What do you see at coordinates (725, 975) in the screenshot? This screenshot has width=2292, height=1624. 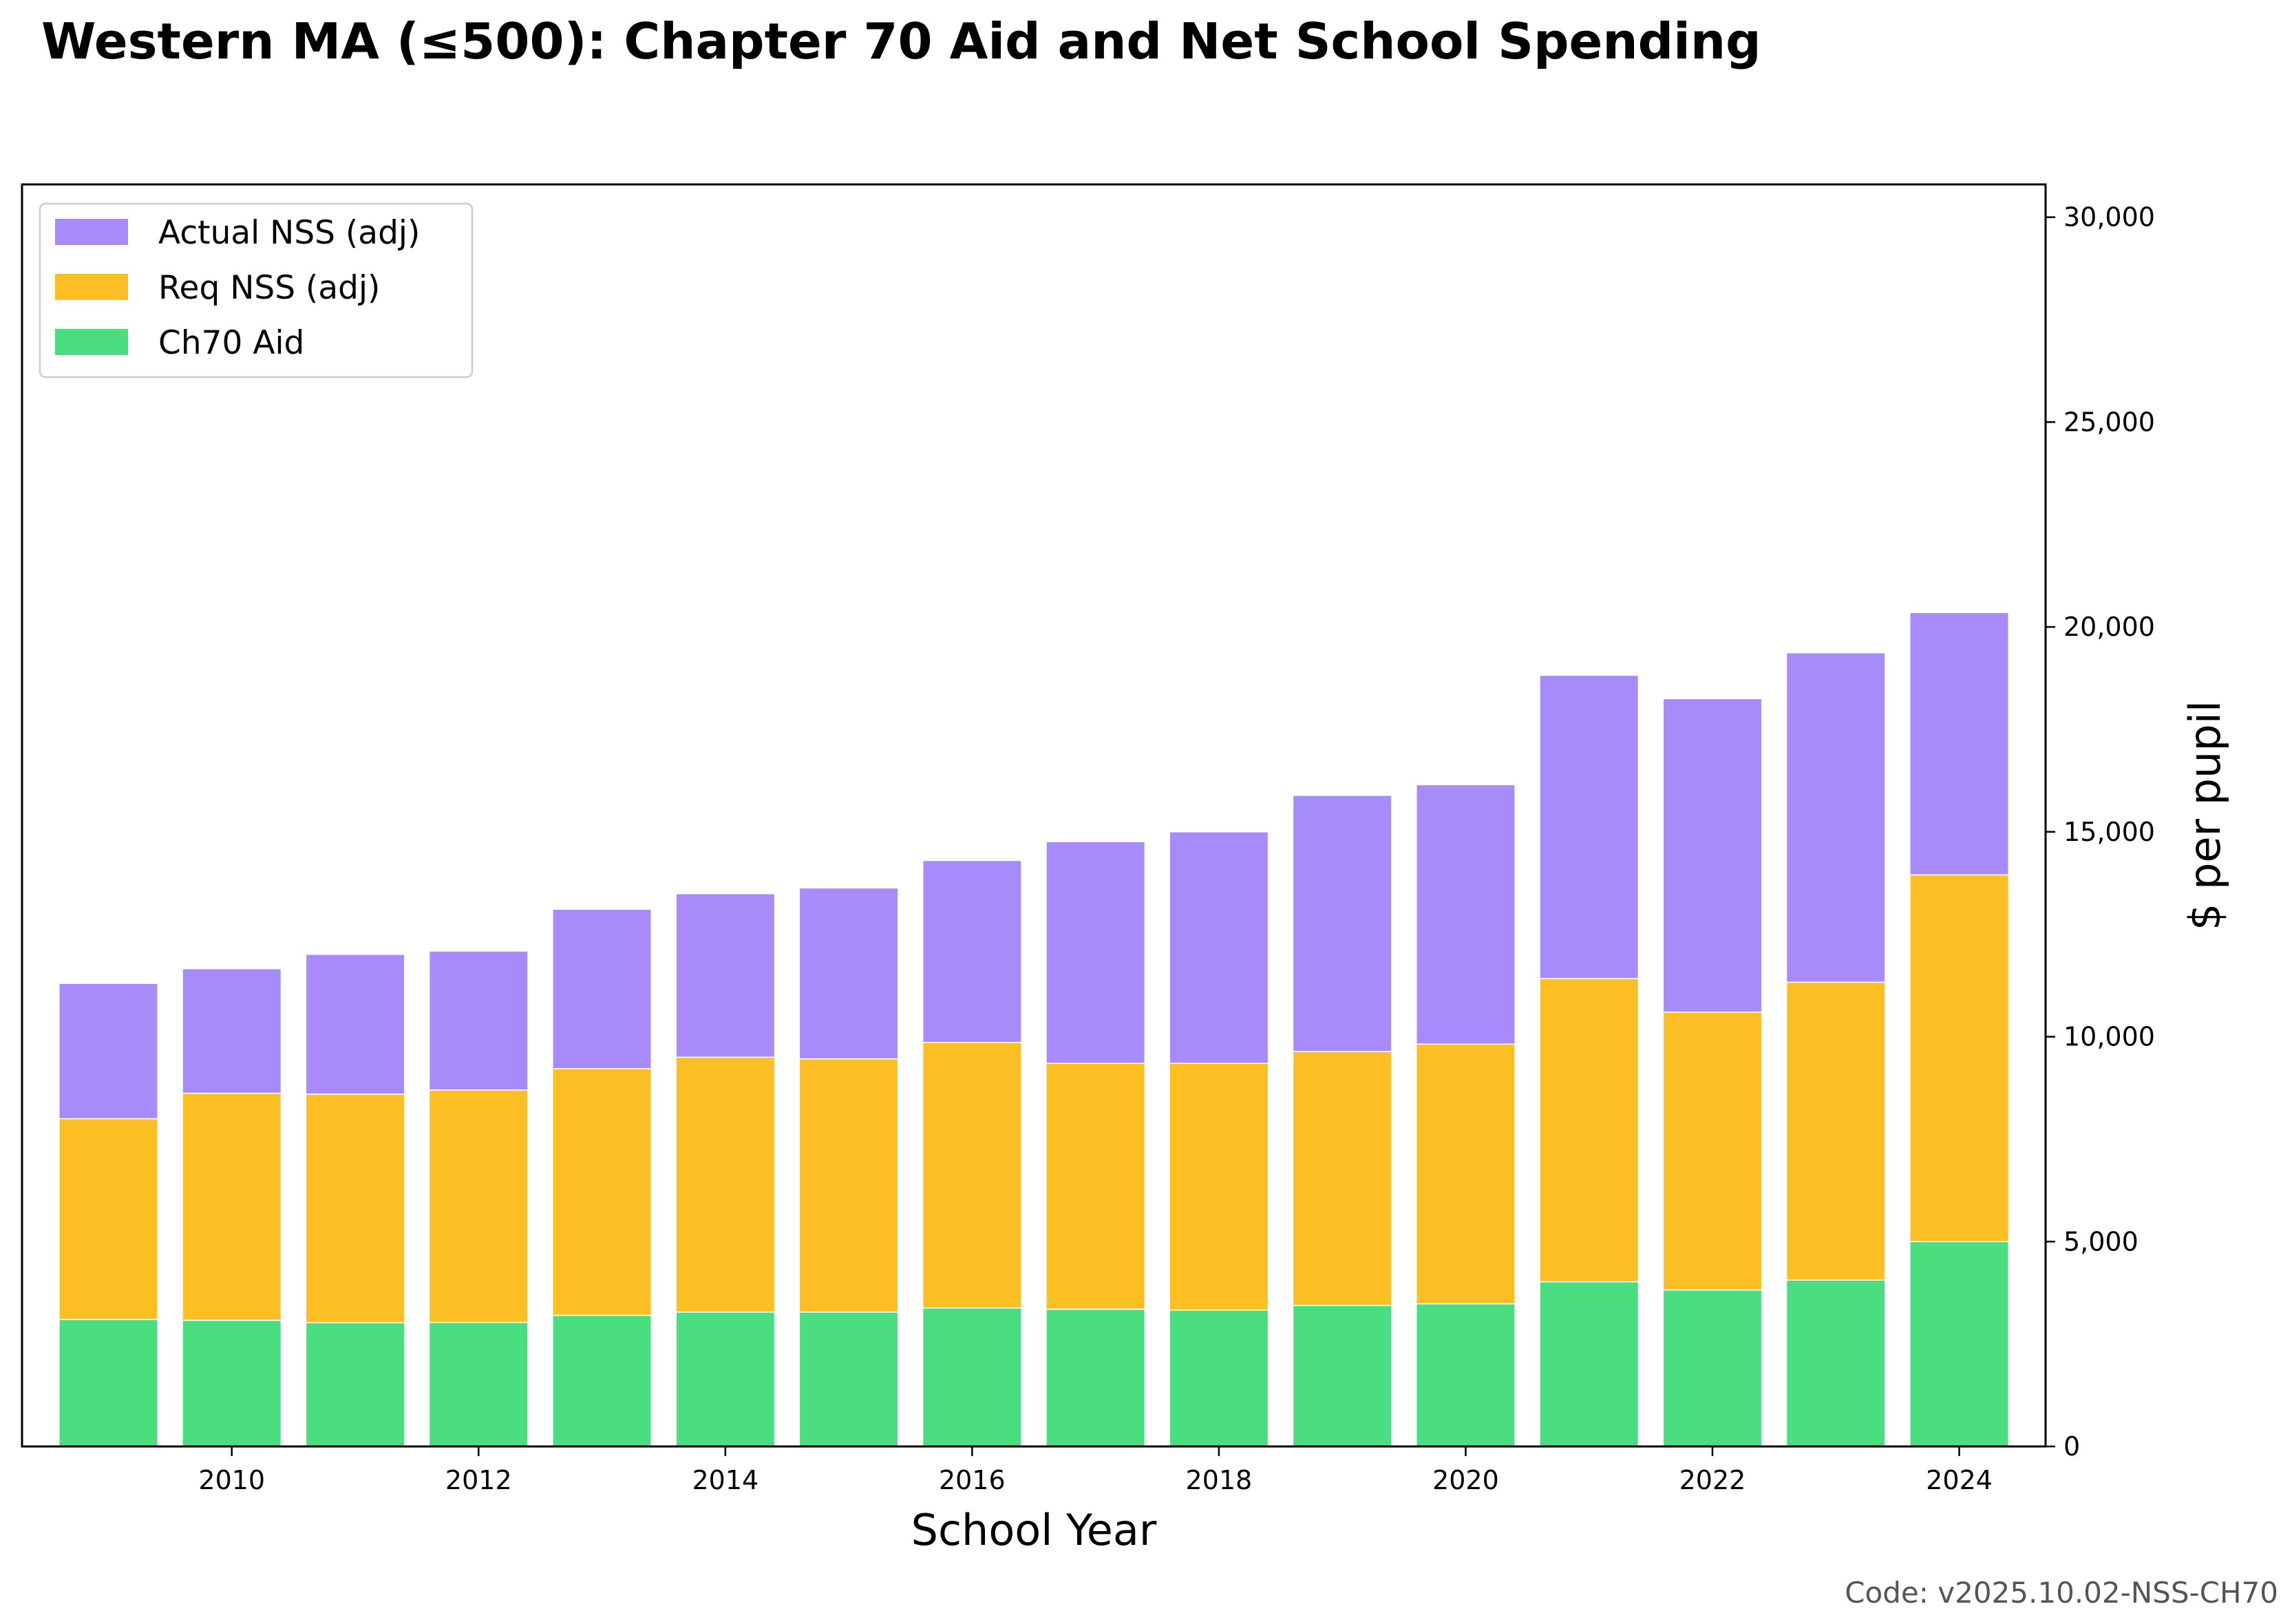 I see `bar-actual-nss-adj-2014` at bounding box center [725, 975].